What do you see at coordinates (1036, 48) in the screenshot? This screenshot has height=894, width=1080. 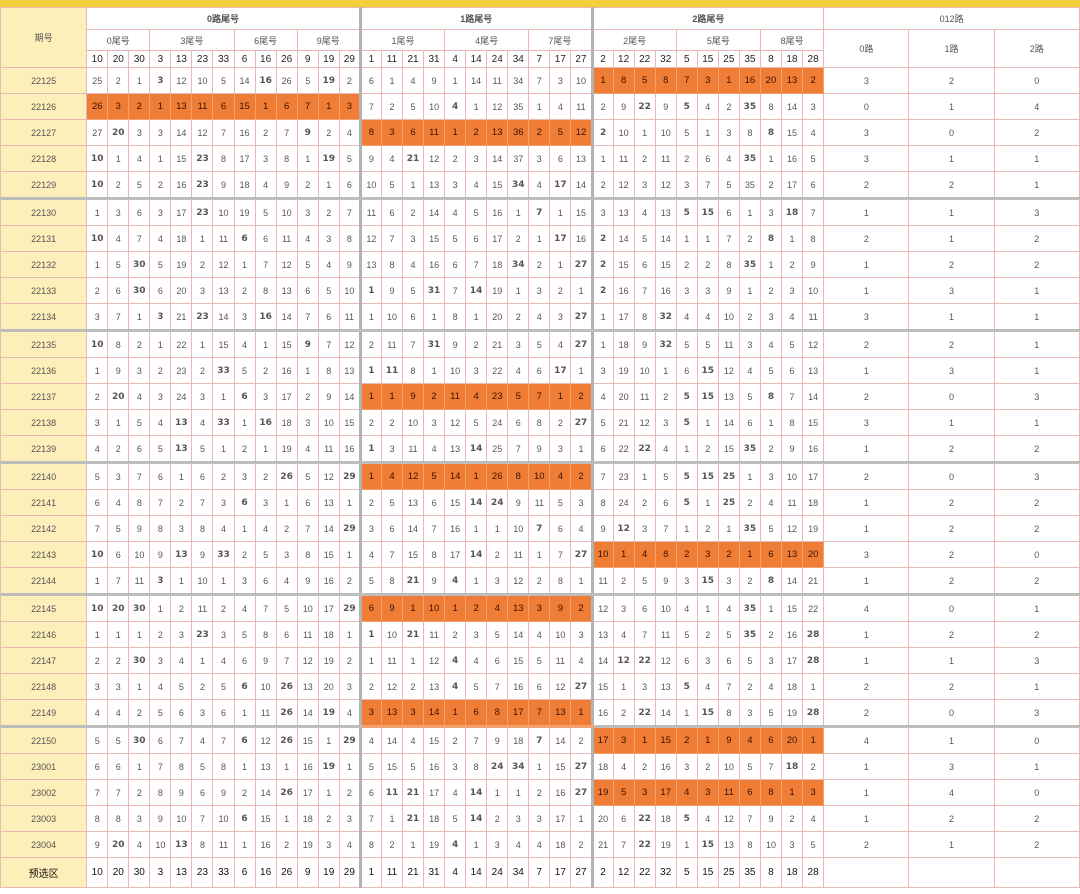 I see `road-col-header-2: 2路` at bounding box center [1036, 48].